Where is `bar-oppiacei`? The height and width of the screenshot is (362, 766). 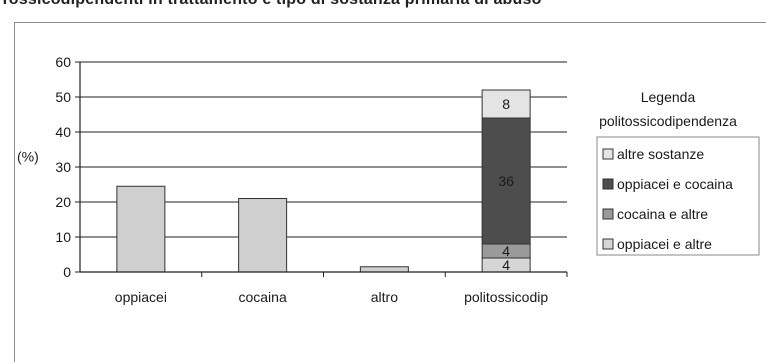
bar-oppiacei is located at coordinates (141, 229).